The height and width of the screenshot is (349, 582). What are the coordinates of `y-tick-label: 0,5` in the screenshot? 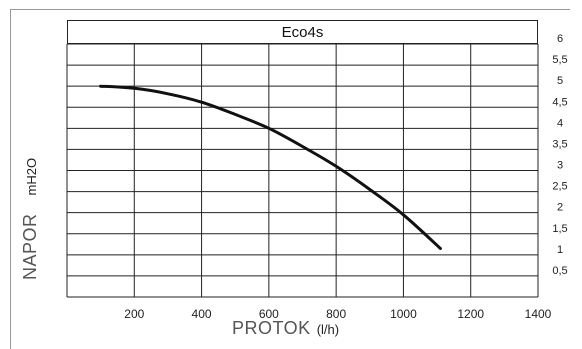 It's located at (559, 271).